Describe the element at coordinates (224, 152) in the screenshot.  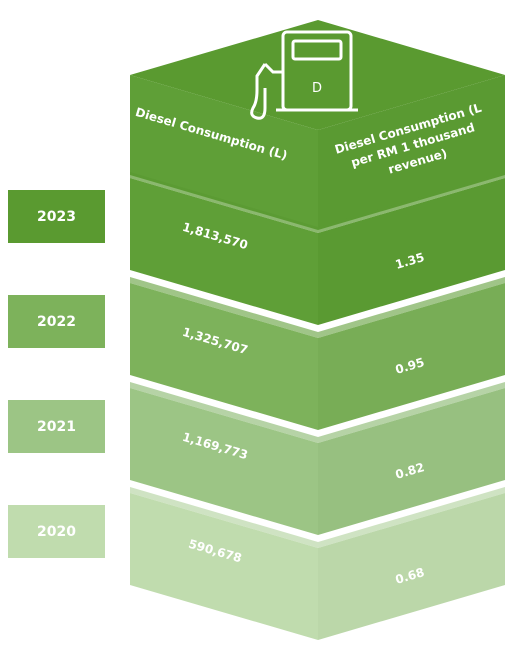
I see `header-left-face` at that location.